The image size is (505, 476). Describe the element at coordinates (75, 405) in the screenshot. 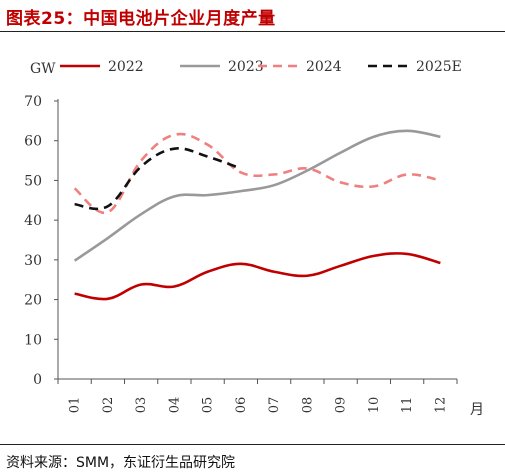

I see `x-tick-label: 01` at that location.